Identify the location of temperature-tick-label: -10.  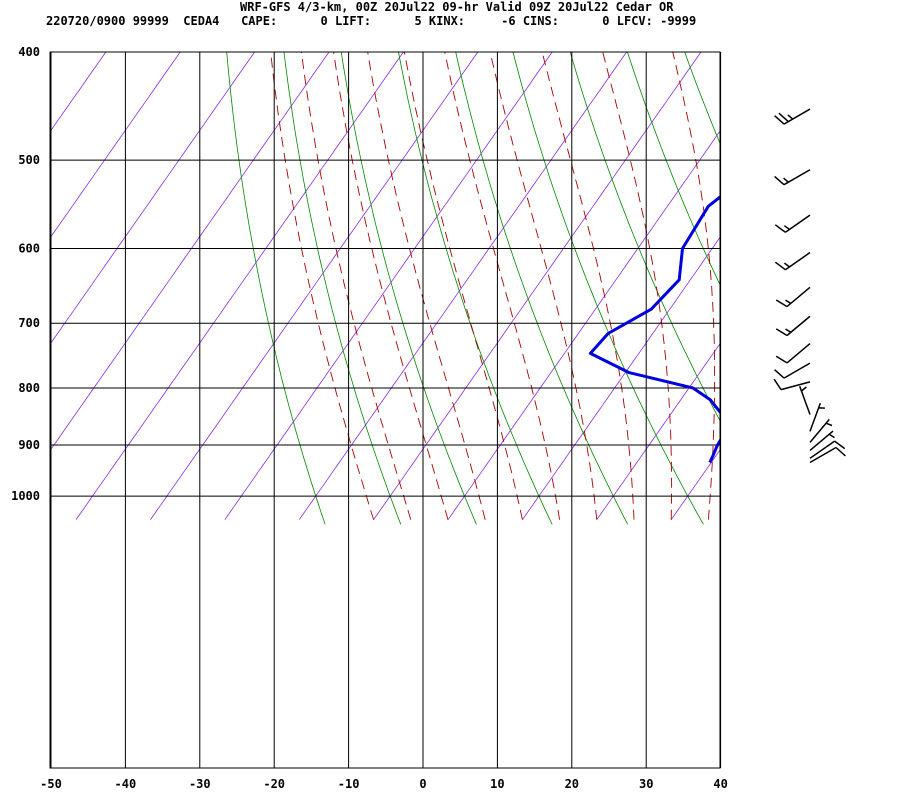
(349, 784).